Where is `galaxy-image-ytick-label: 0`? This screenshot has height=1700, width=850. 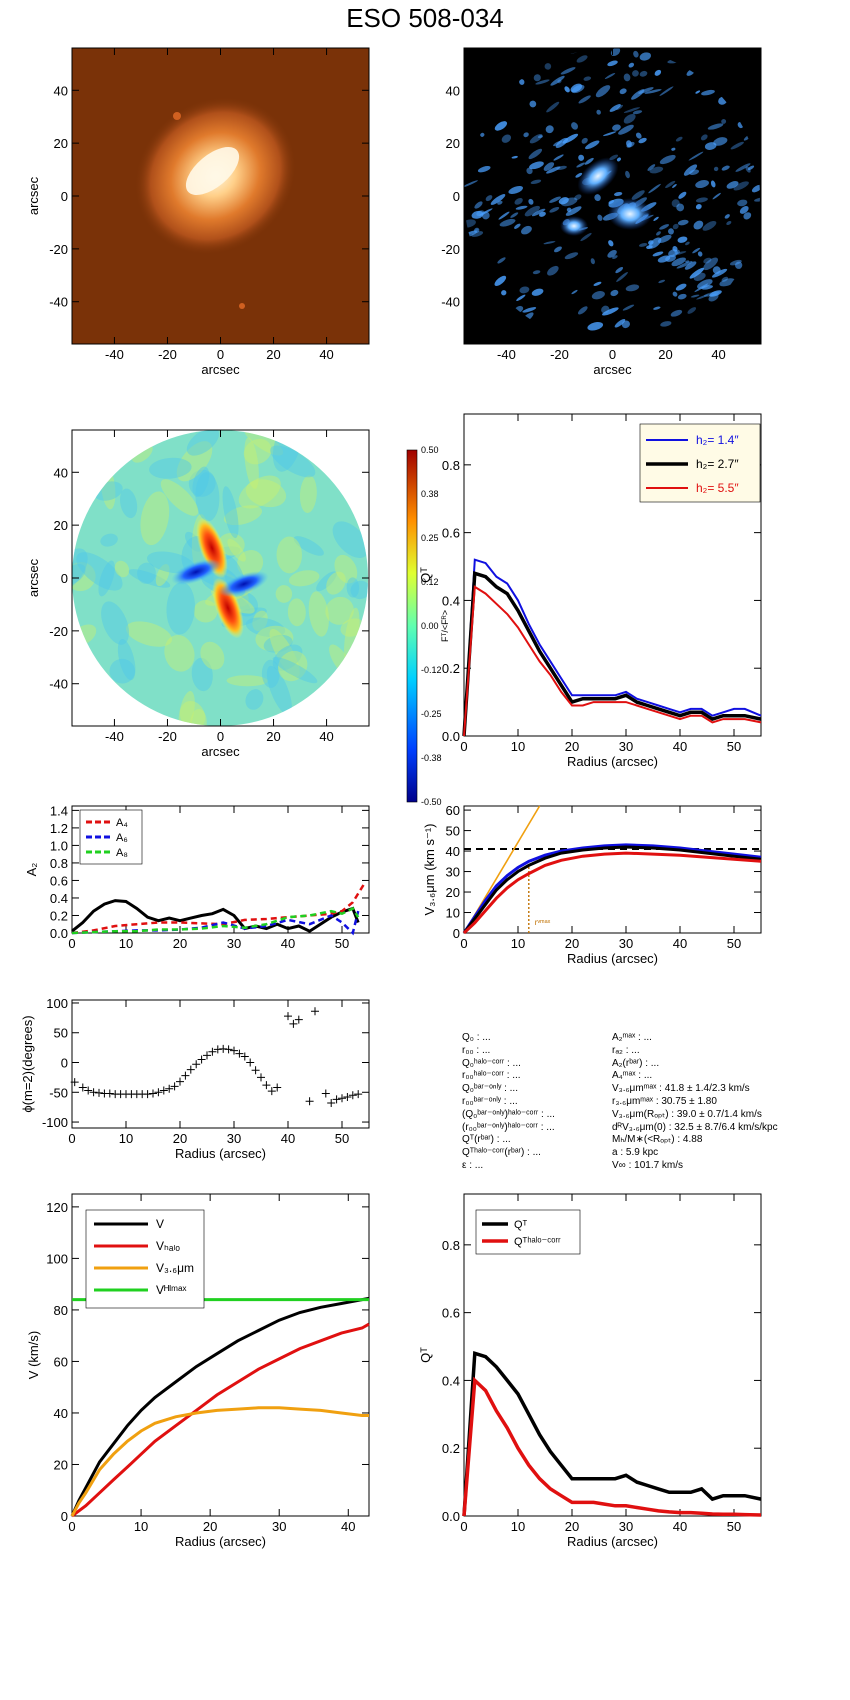
galaxy-image-ytick-label: 0 is located at coordinates (64, 196).